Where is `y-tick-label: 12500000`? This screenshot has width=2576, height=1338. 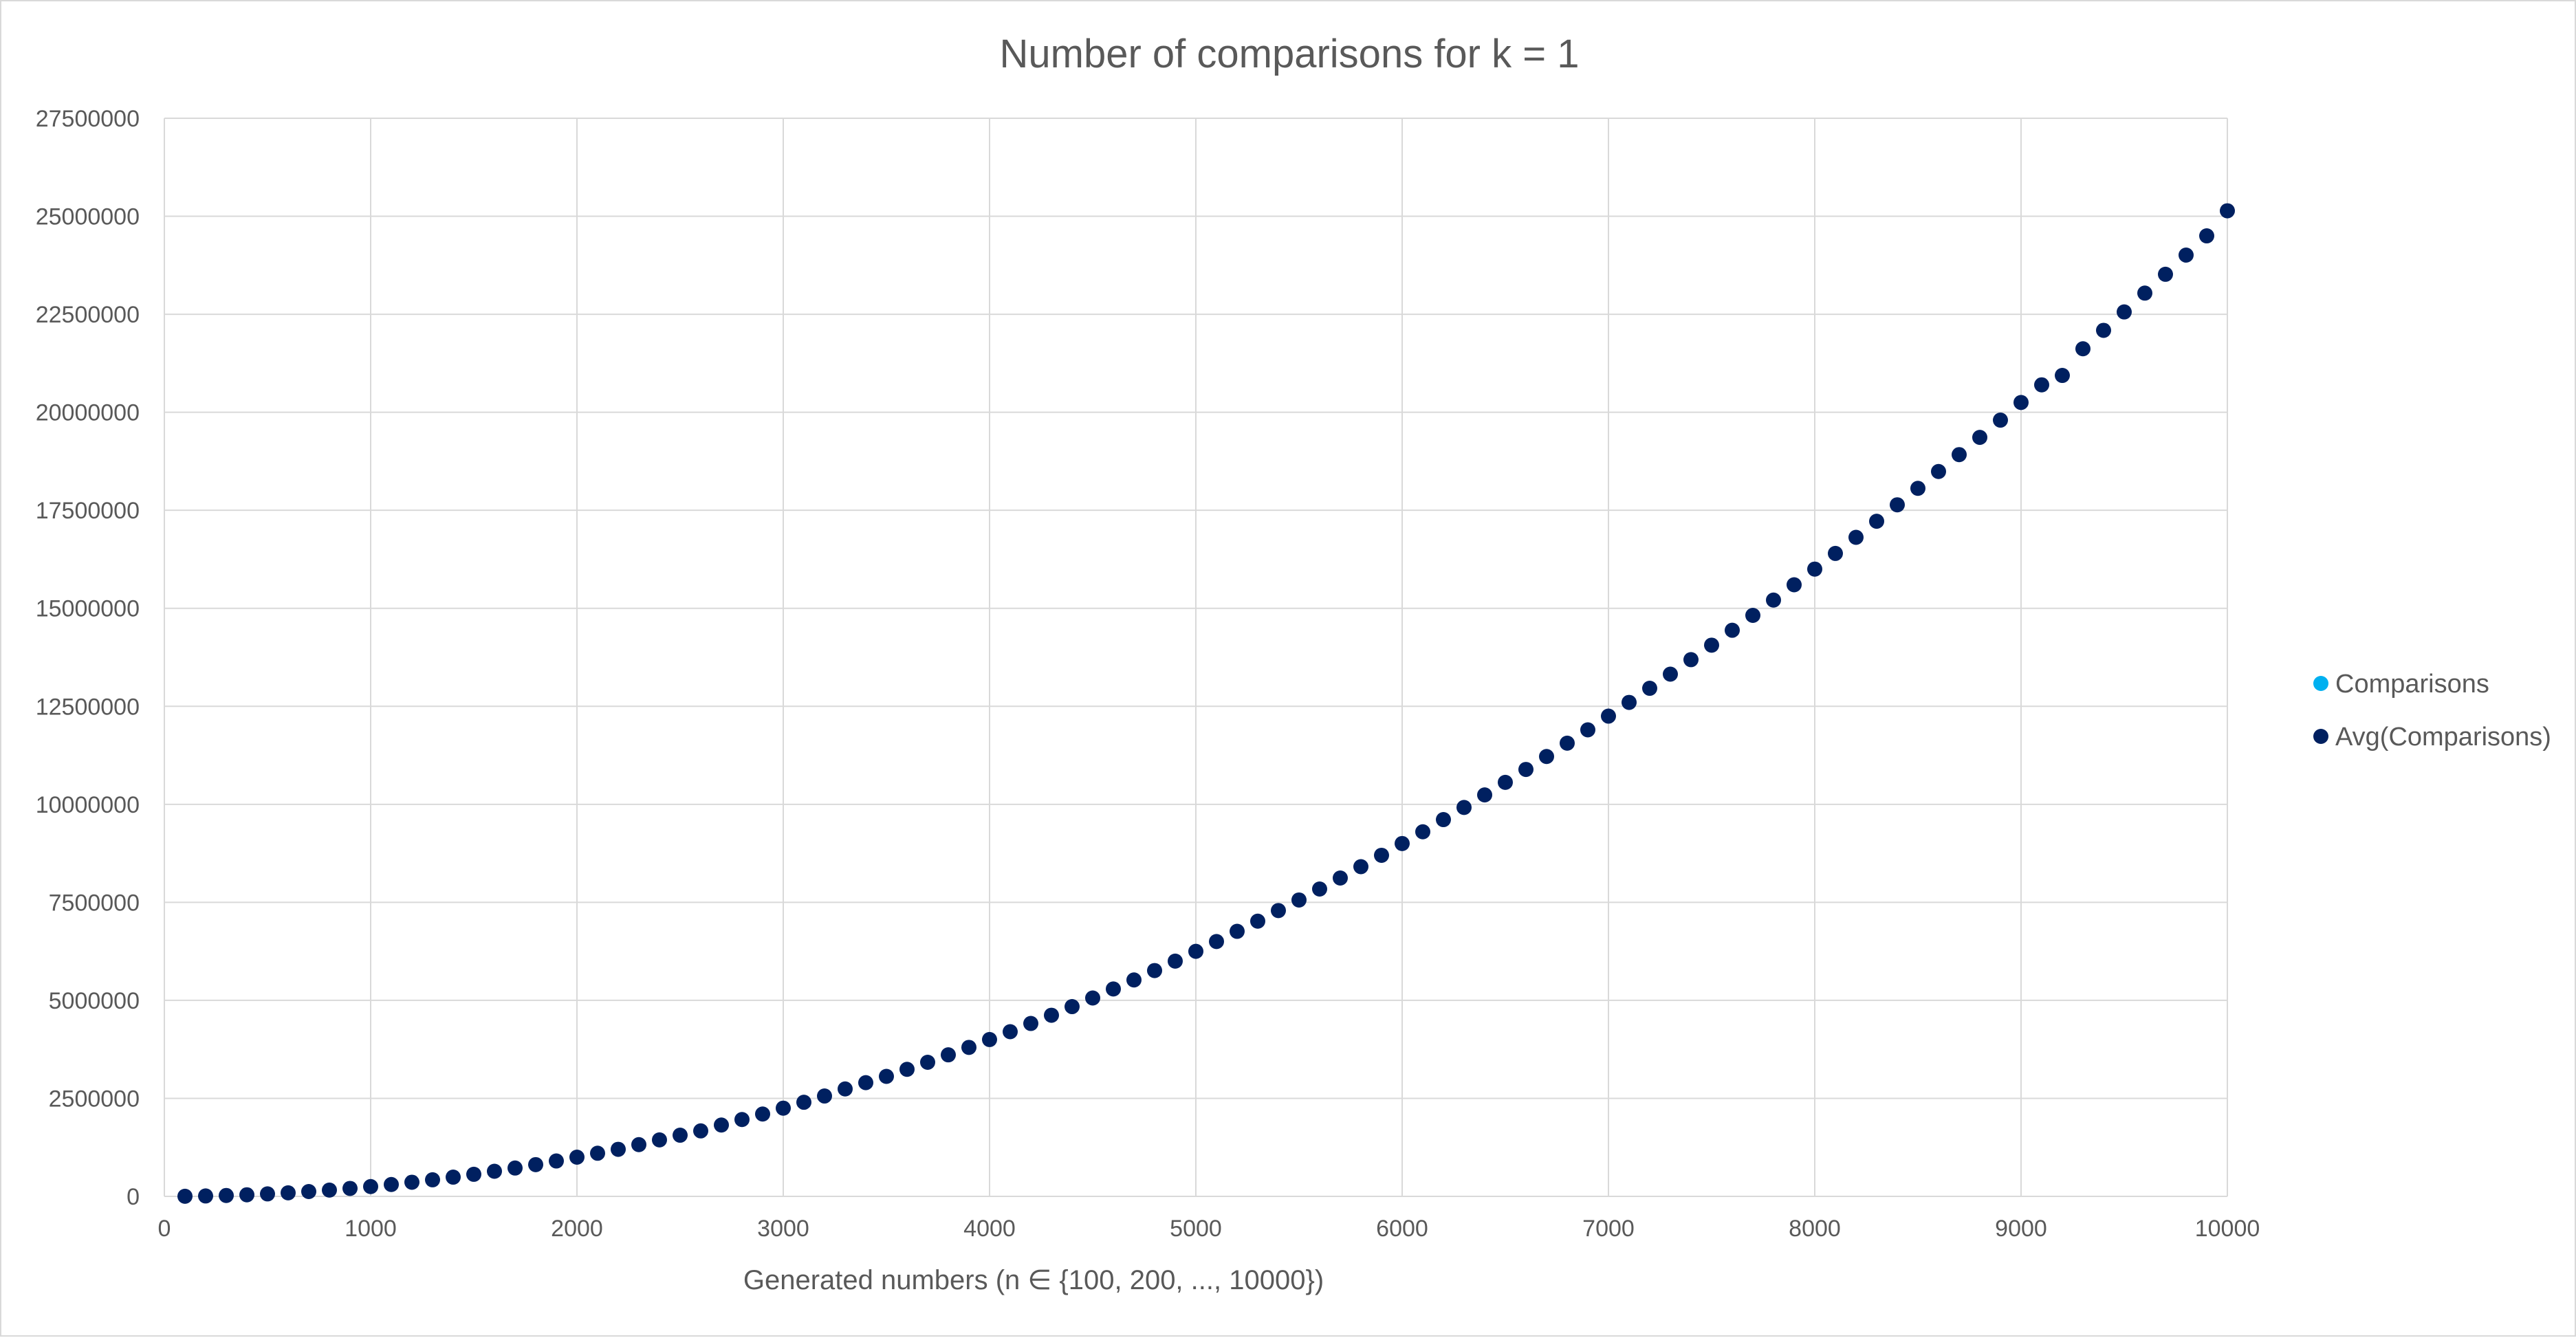 y-tick-label: 12500000 is located at coordinates (88, 707).